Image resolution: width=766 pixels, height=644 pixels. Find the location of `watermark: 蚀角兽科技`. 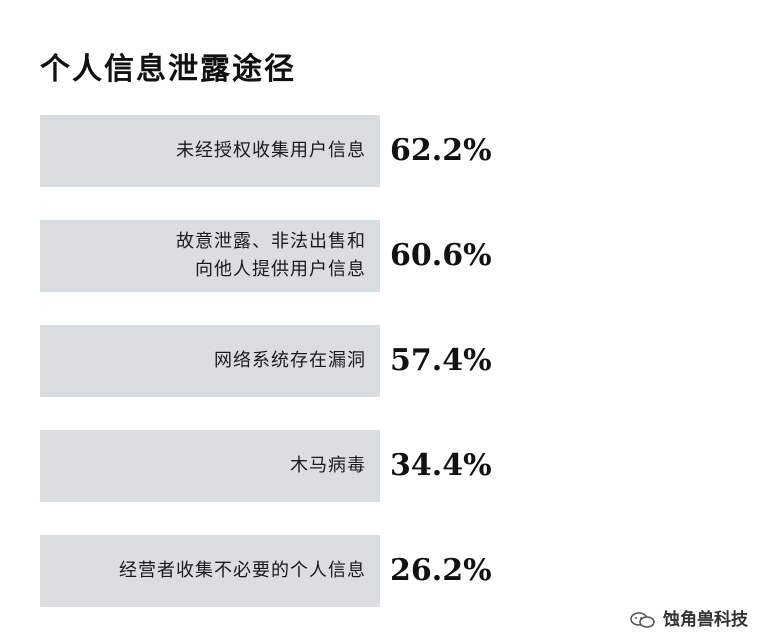

watermark: 蚀角兽科技 is located at coordinates (688, 617).